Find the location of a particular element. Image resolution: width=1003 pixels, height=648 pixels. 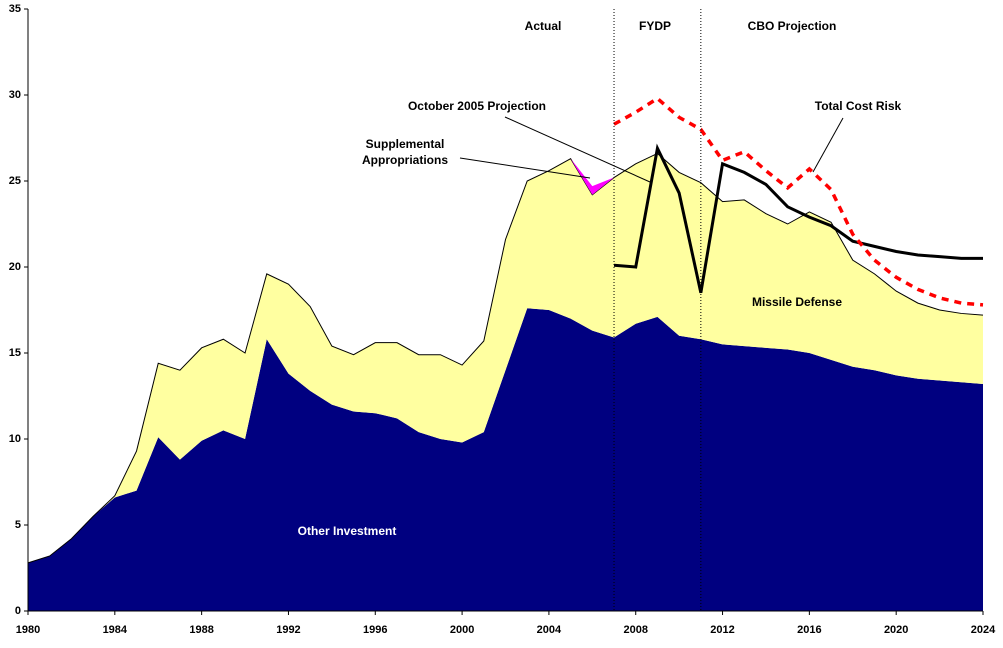

x-tick-label: 1992 is located at coordinates (288, 630).